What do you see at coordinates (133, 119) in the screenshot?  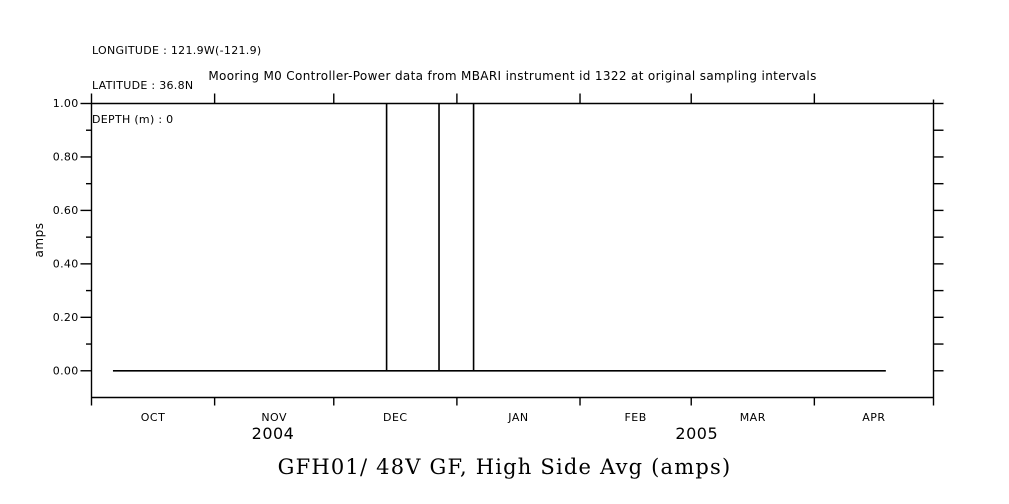 I see `depth-text: DEPTH (m) : 0` at bounding box center [133, 119].